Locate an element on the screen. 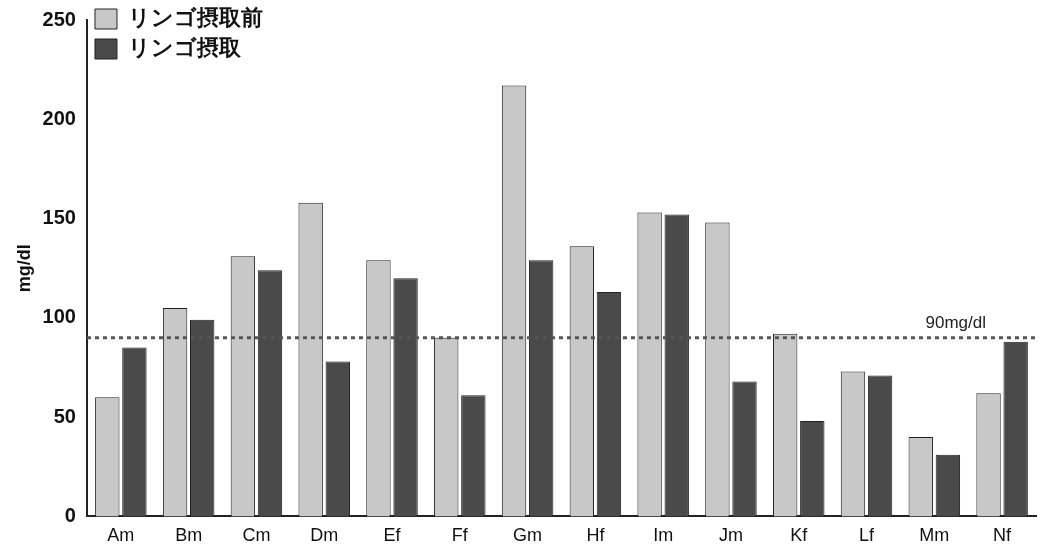 This screenshot has height=555, width=1046. legend-label: リンゴ摂取前 is located at coordinates (195, 18).